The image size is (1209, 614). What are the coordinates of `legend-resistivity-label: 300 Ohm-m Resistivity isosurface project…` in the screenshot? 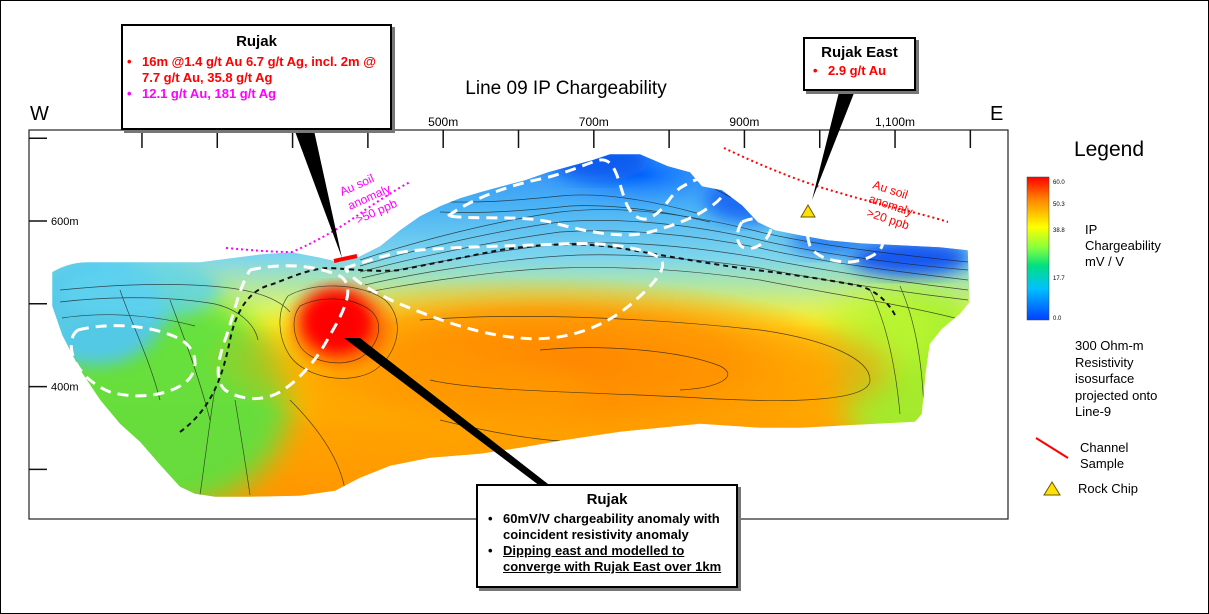 It's located at (1116, 379).